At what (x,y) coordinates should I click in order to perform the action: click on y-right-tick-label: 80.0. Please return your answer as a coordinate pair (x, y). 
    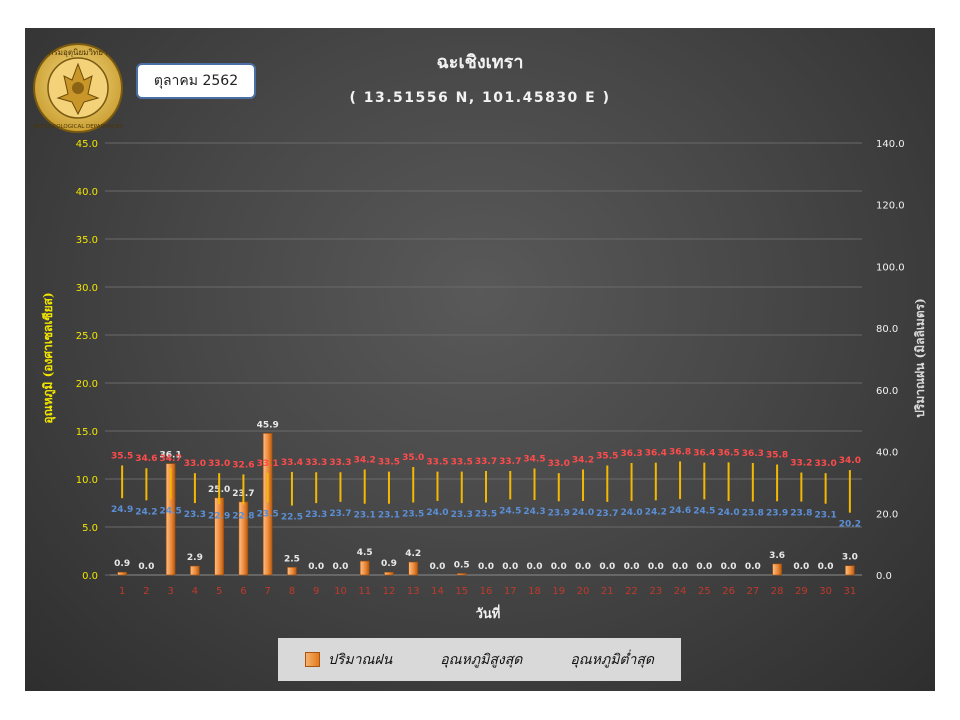
    Looking at the image, I should click on (887, 329).